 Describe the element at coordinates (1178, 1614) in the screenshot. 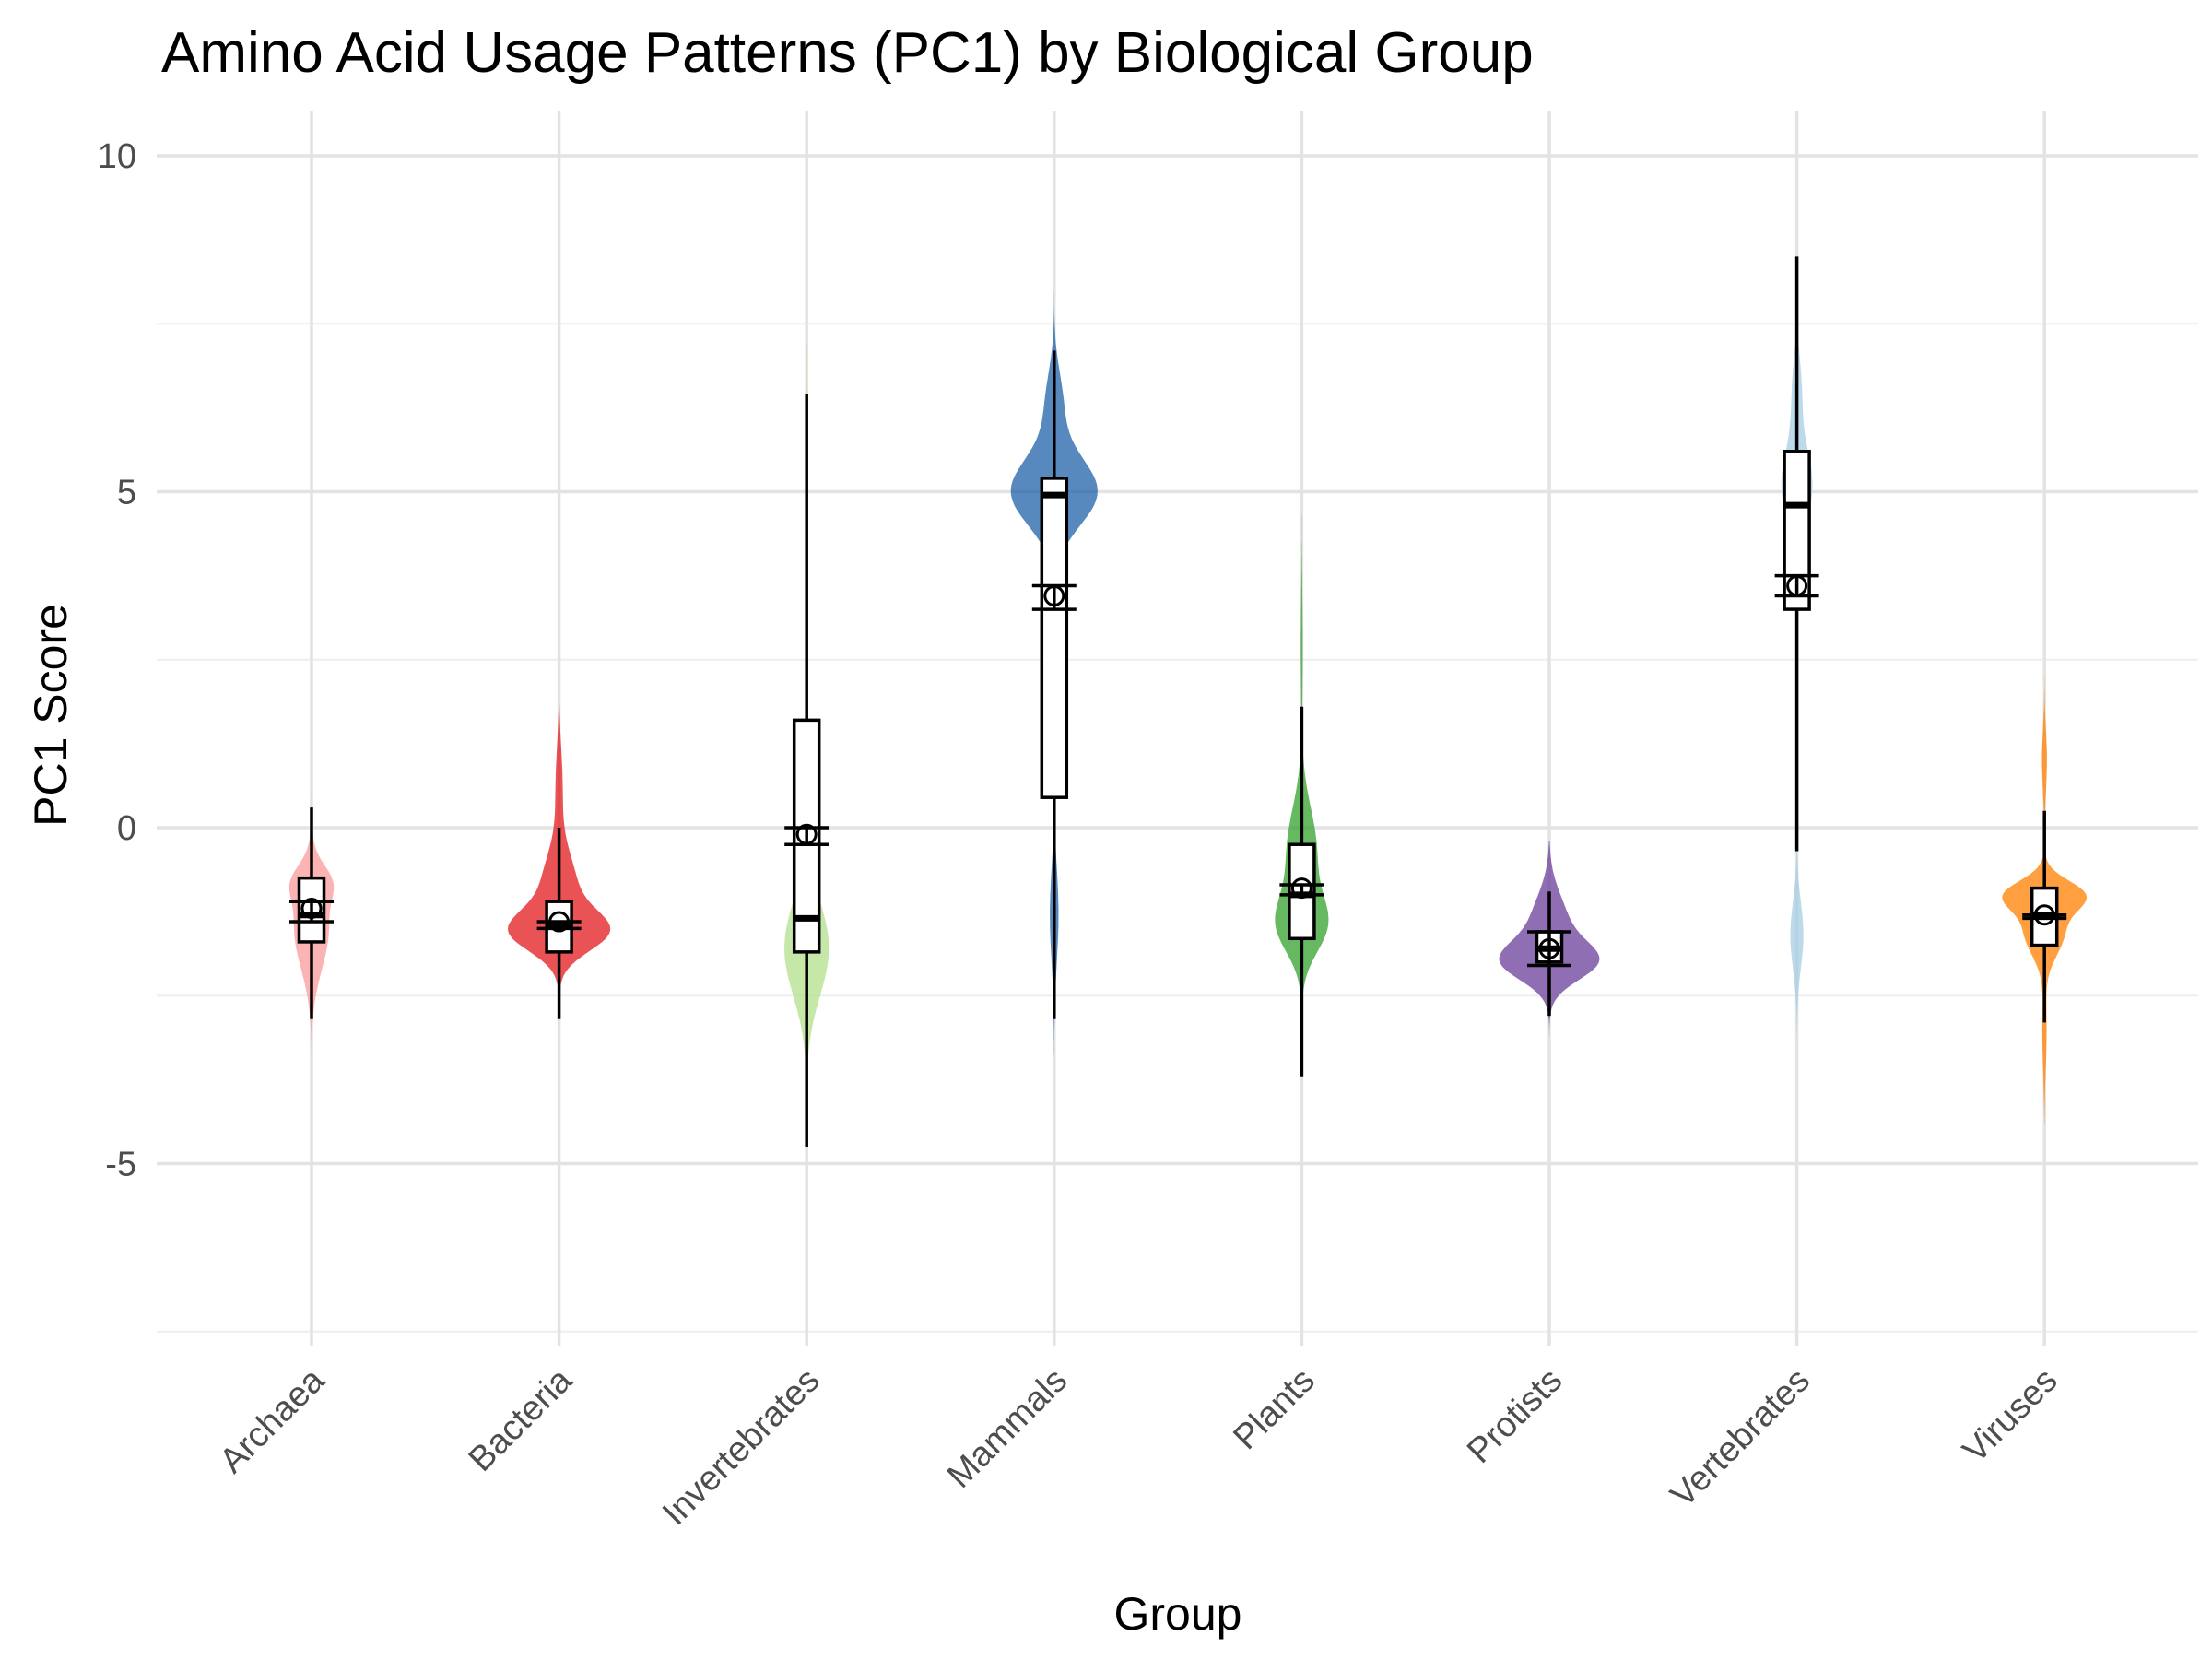

I see `x-axis-title: Group` at that location.